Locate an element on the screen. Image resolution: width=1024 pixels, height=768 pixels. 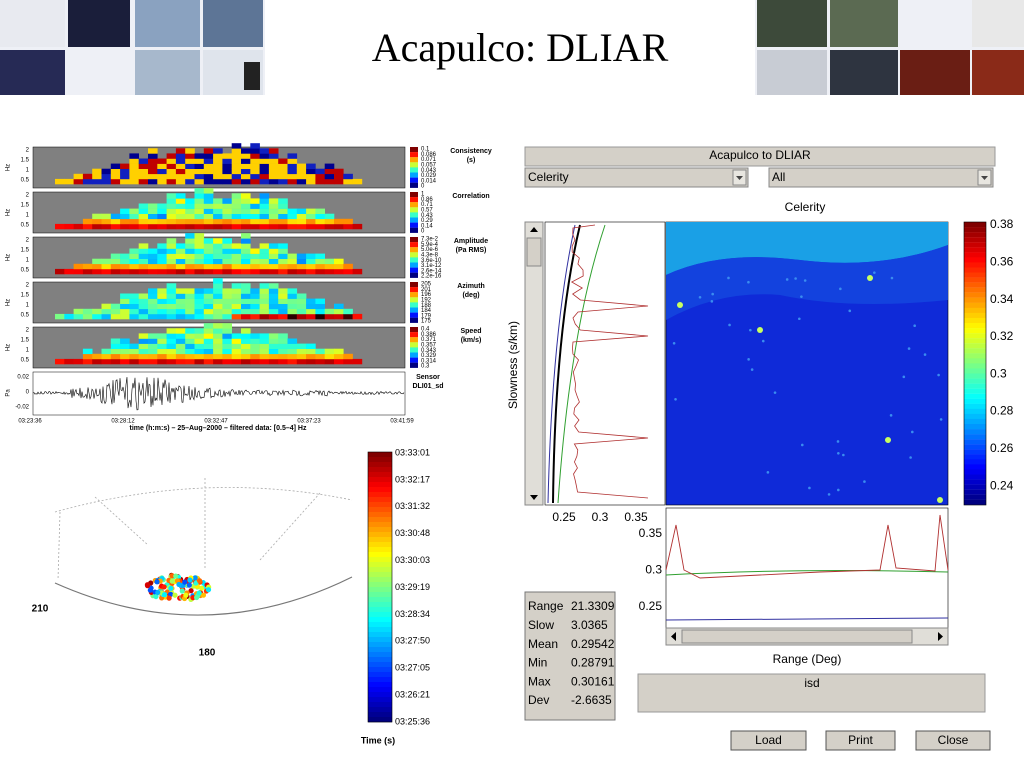
button-label: Load is located at coordinates (768, 740).